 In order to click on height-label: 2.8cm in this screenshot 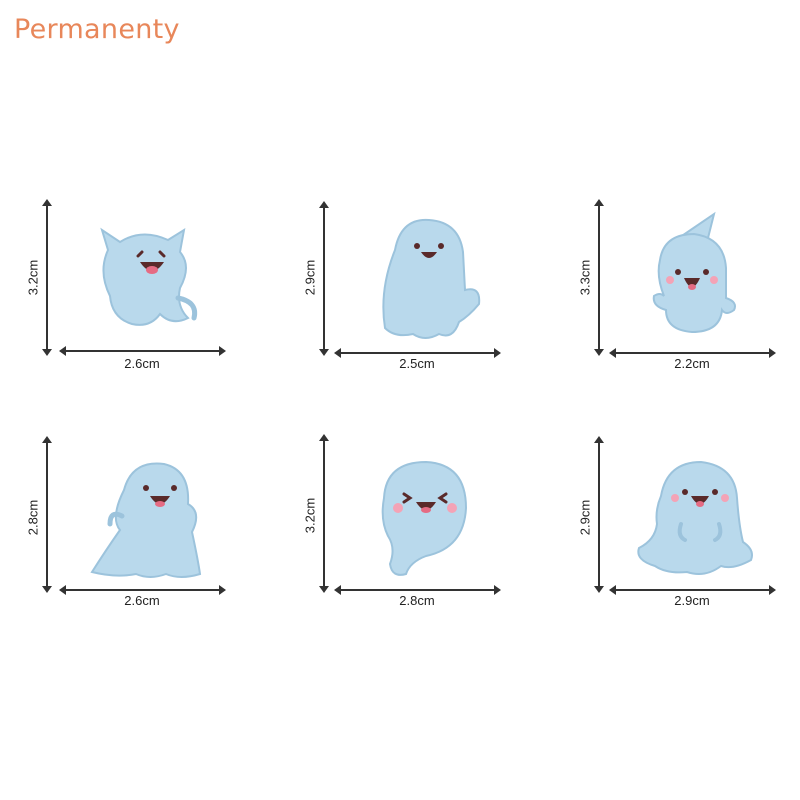, I will do `click(33, 517)`.